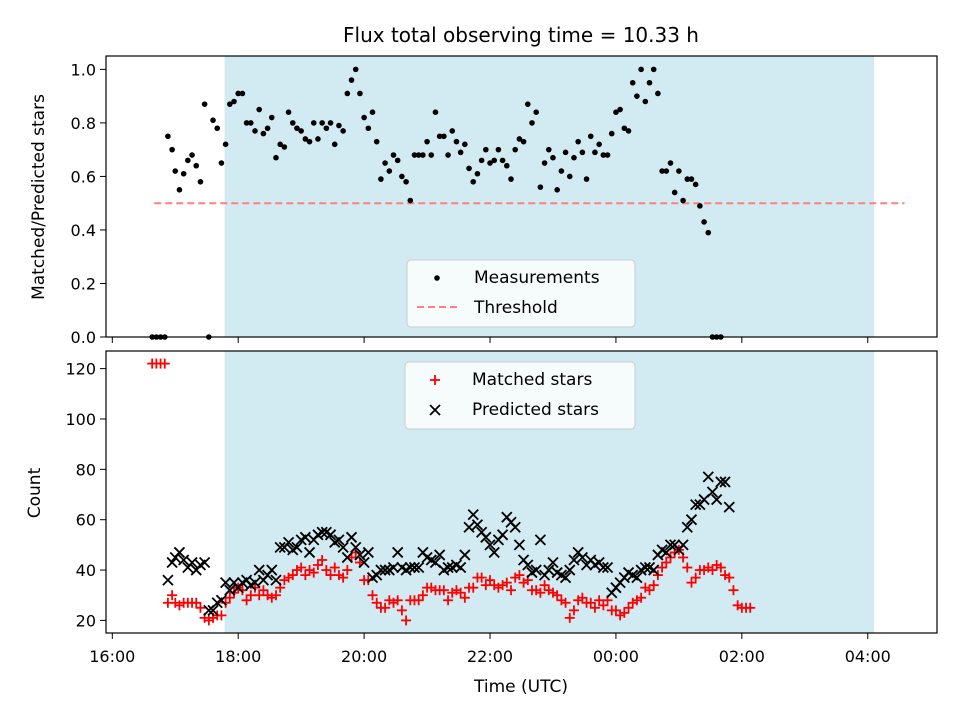 This screenshot has width=960, height=724. Describe the element at coordinates (521, 35) in the screenshot. I see `chart-title: Flux total observing time = 10.33 h` at that location.